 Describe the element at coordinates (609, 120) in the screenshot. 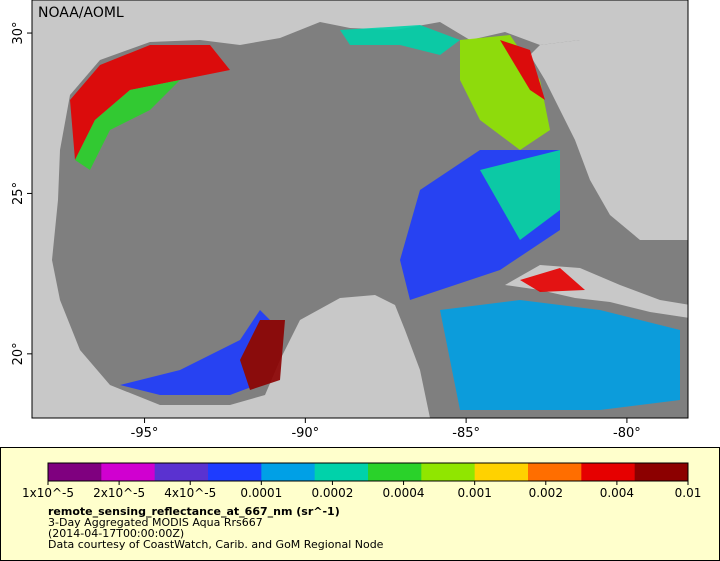

I see `land-florida` at that location.